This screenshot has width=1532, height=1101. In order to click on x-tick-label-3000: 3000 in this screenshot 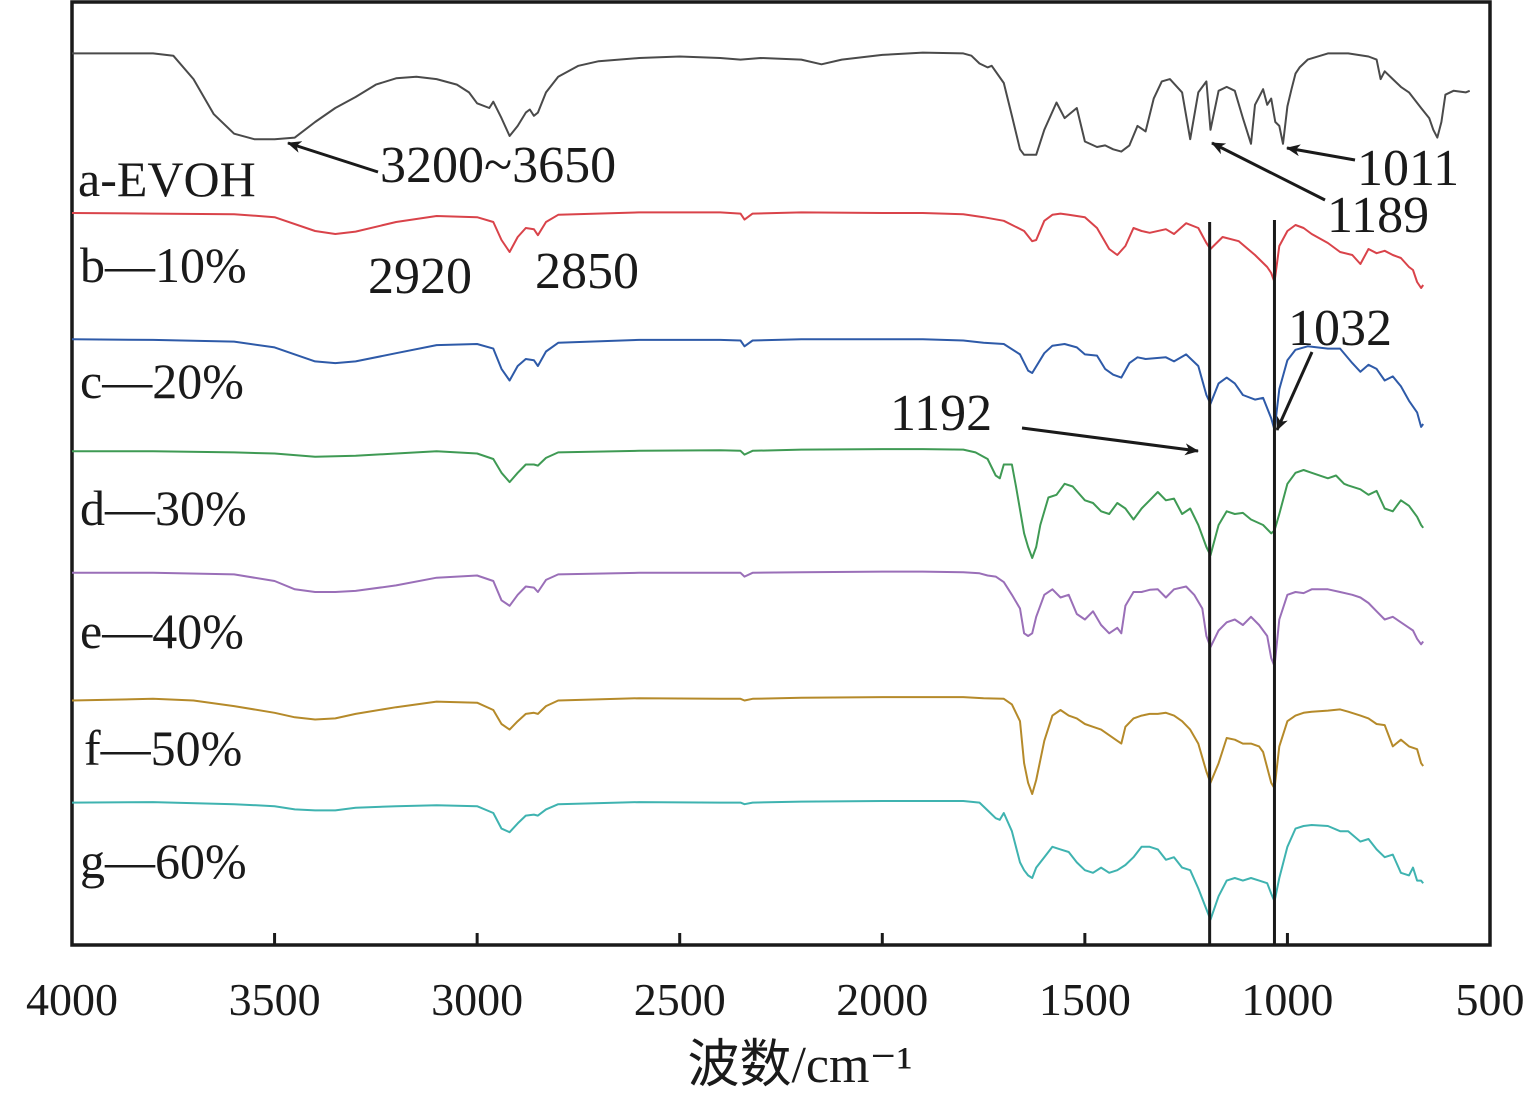, I will do `click(477, 999)`.